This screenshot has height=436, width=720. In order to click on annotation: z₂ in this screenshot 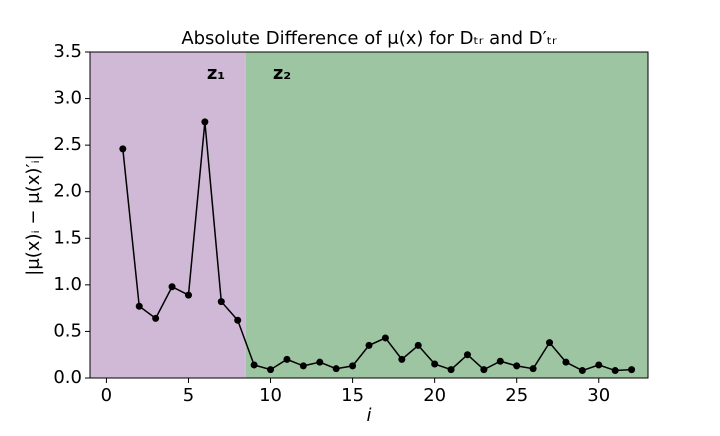, I will do `click(282, 73)`.